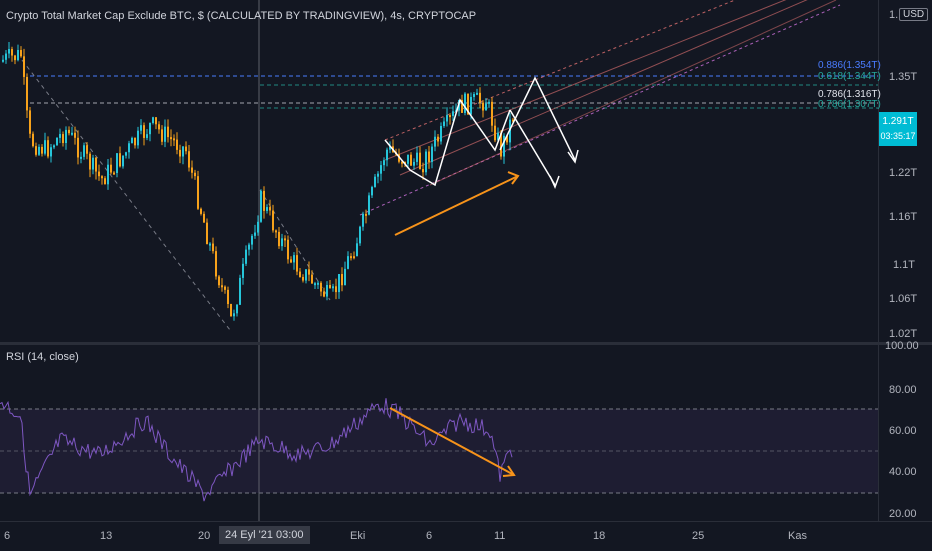  I want to click on current-price-tag: 1.291T 03:35:17, so click(898, 129).